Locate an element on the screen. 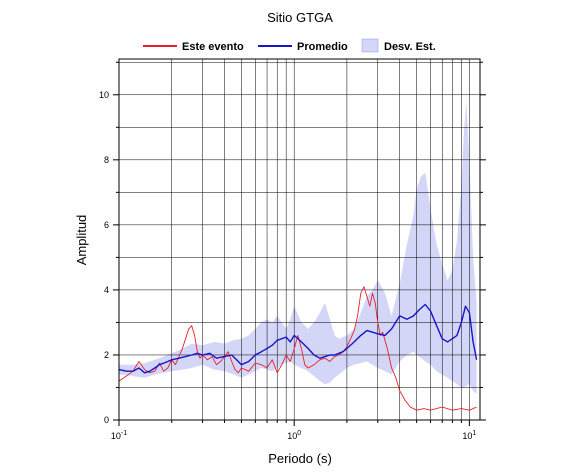 The height and width of the screenshot is (475, 586). y-tick-label: 4 is located at coordinates (106, 290).